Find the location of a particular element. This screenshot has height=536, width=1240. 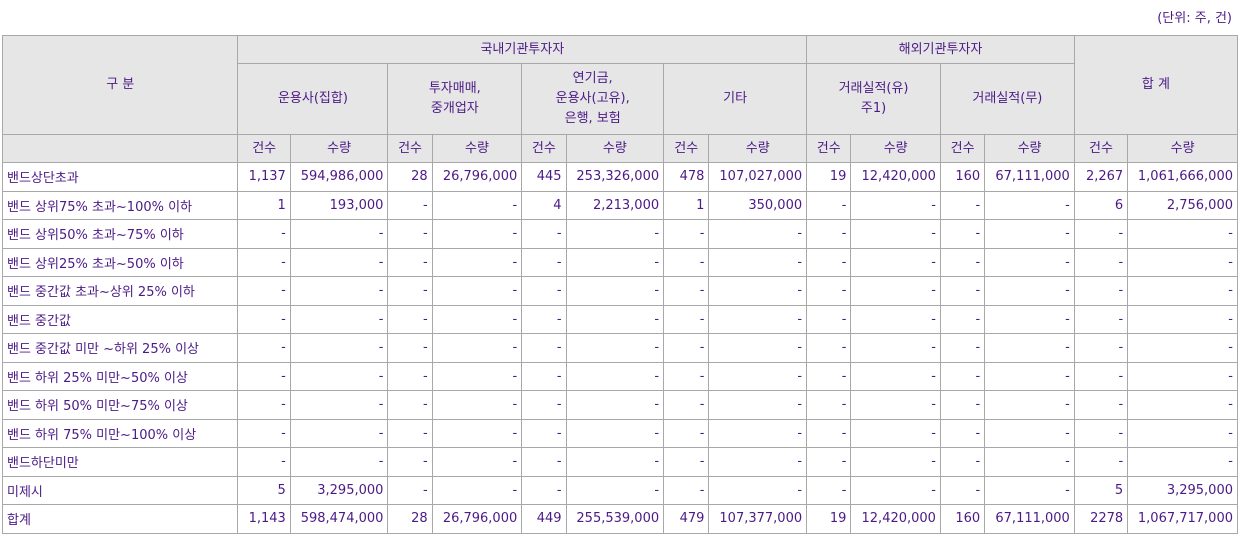

table-row: 밴드 중간값 - - - - - - - - - - - - - - is located at coordinates (619, 319).